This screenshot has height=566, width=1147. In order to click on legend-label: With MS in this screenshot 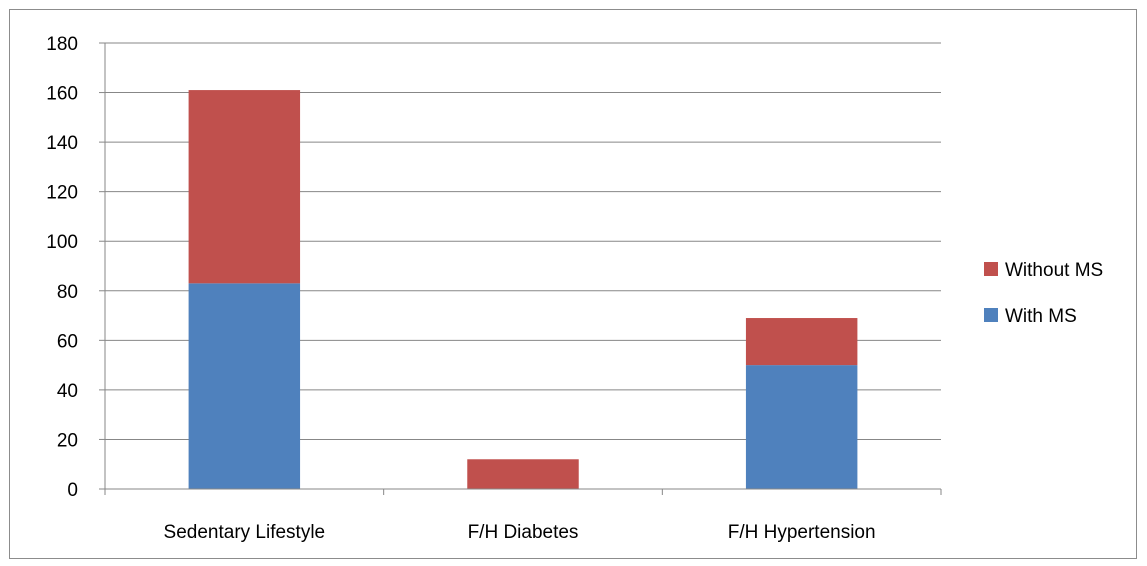, I will do `click(1041, 316)`.